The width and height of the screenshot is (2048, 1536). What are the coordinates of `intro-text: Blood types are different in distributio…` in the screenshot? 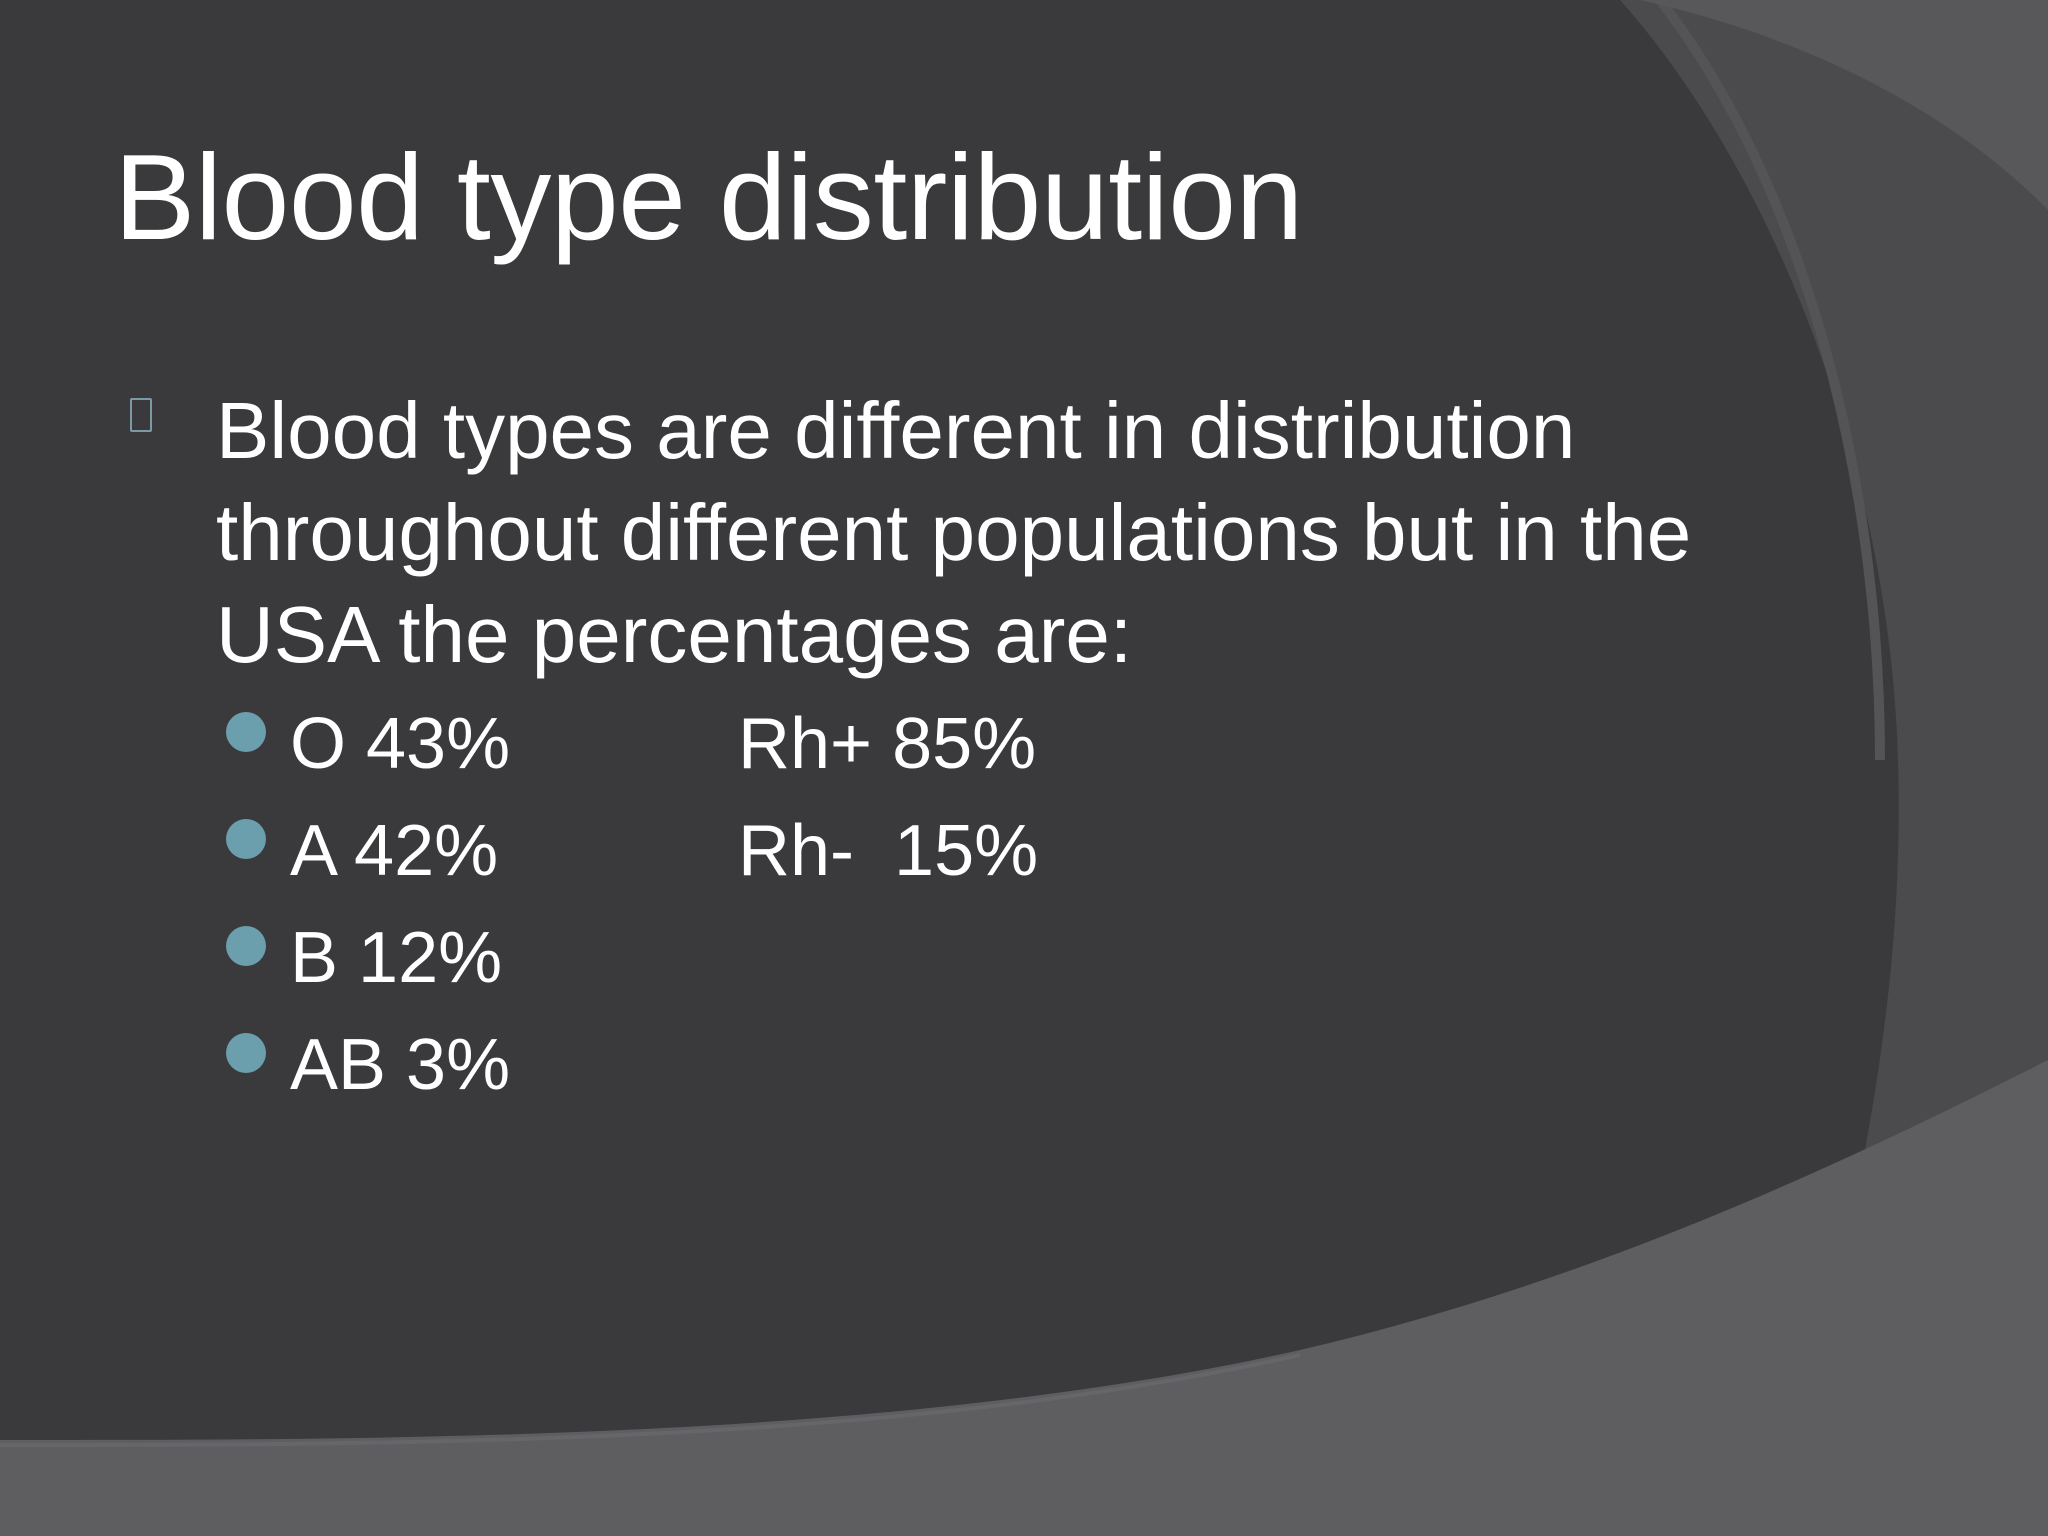 It's located at (954, 532).